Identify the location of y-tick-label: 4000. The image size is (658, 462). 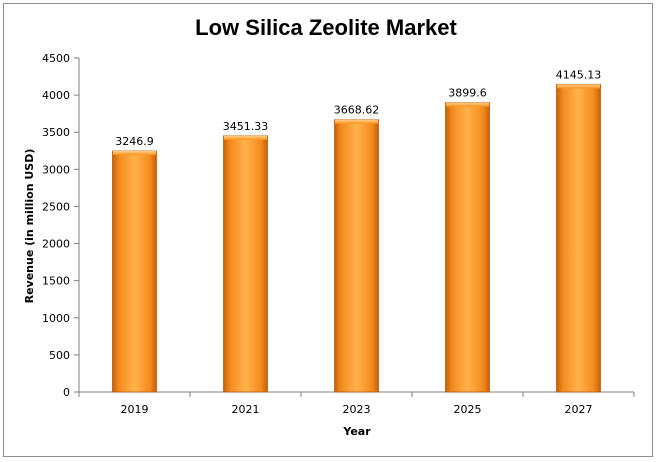
(56, 95).